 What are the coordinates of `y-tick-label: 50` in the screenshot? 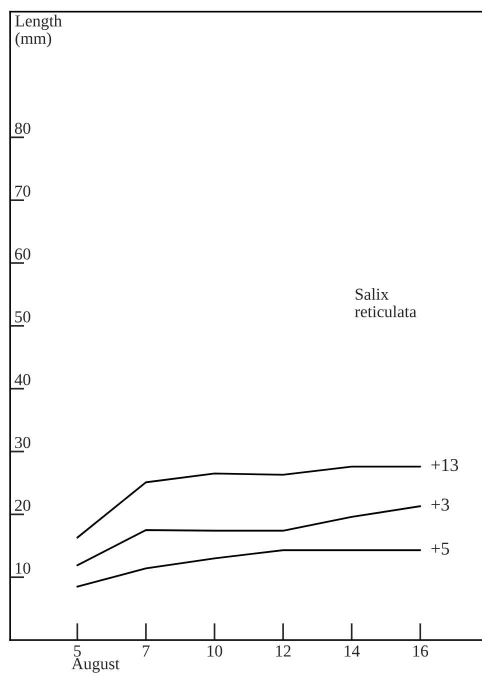 It's located at (22, 316).